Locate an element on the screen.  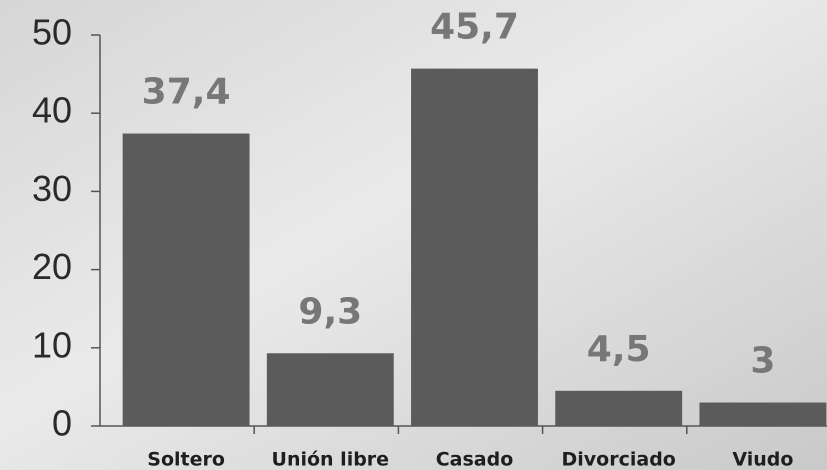
x-tick-label: Viudo is located at coordinates (762, 459).